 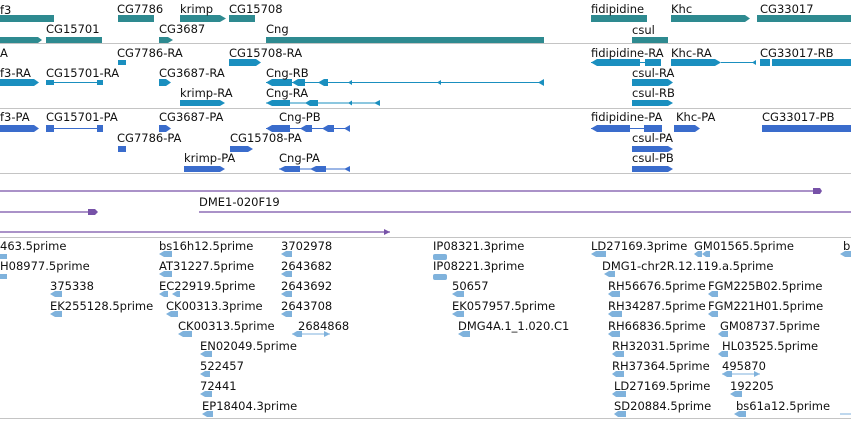 What do you see at coordinates (691, 53) in the screenshot?
I see `mrna-label: Khc-RA` at bounding box center [691, 53].